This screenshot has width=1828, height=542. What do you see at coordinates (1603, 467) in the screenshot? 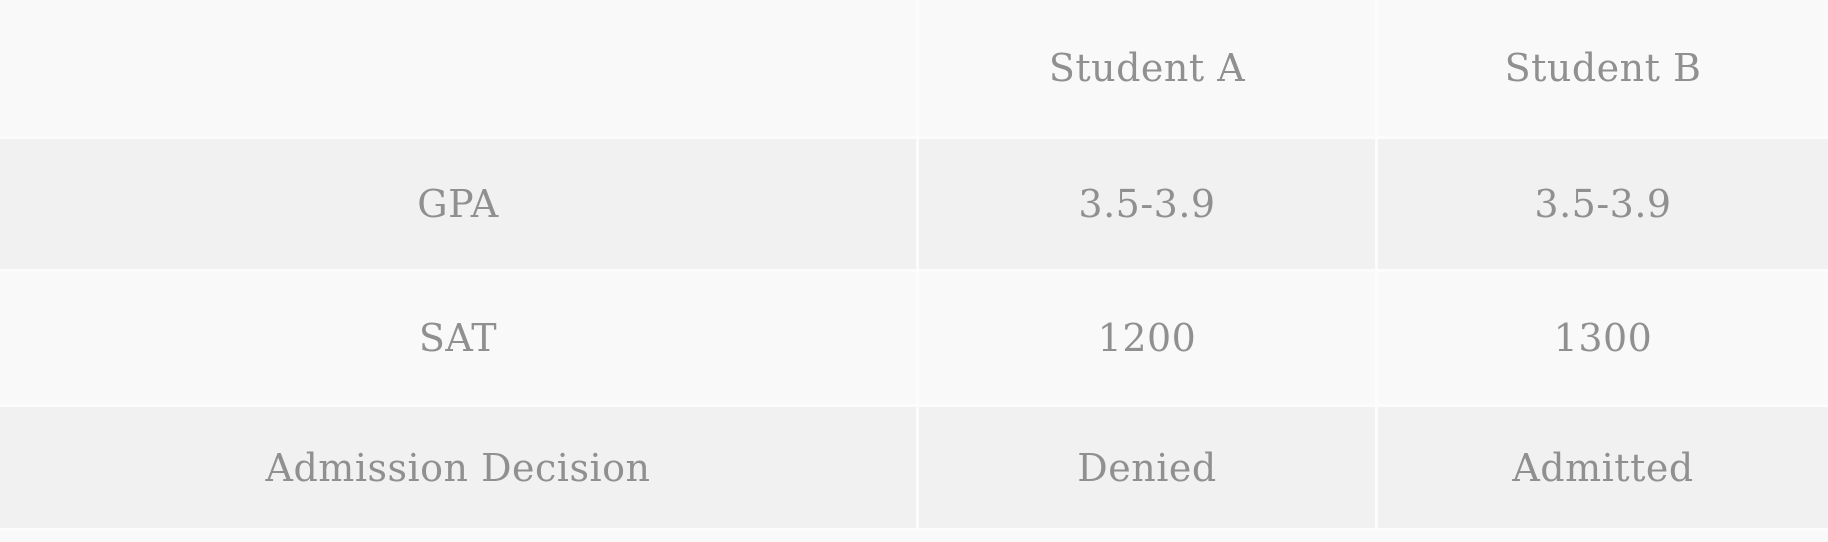
I see `cell-admission-student-b: Admitted` at bounding box center [1603, 467].